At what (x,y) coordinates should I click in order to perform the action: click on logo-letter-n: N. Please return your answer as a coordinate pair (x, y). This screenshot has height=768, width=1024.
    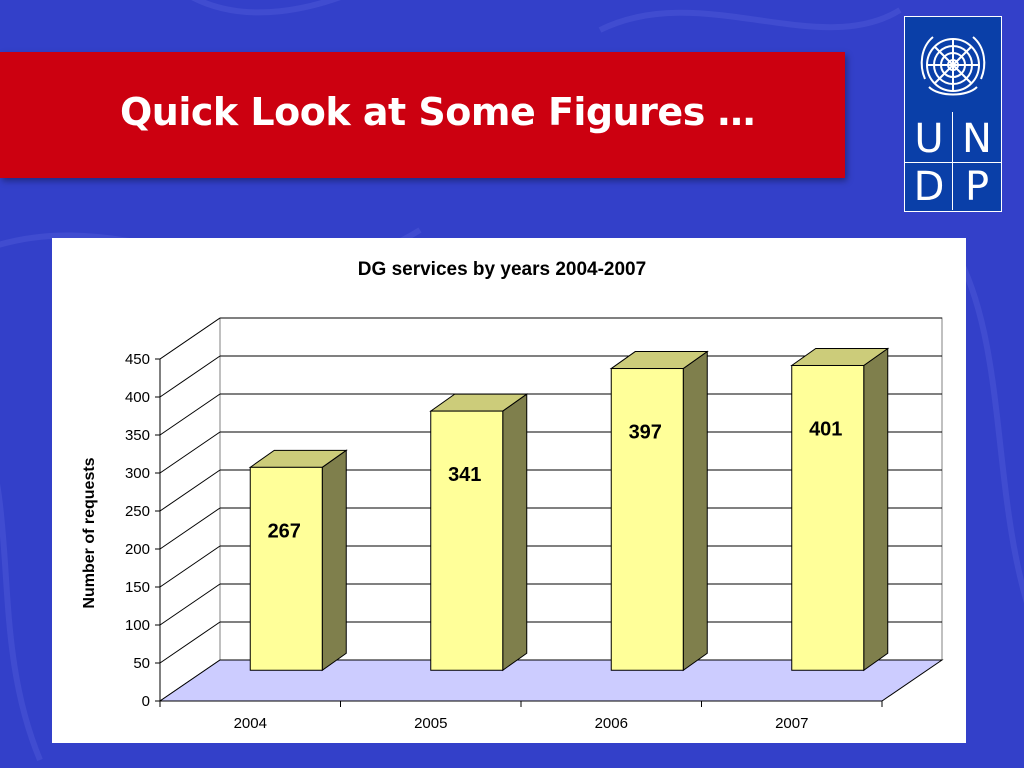
    Looking at the image, I should click on (977, 139).